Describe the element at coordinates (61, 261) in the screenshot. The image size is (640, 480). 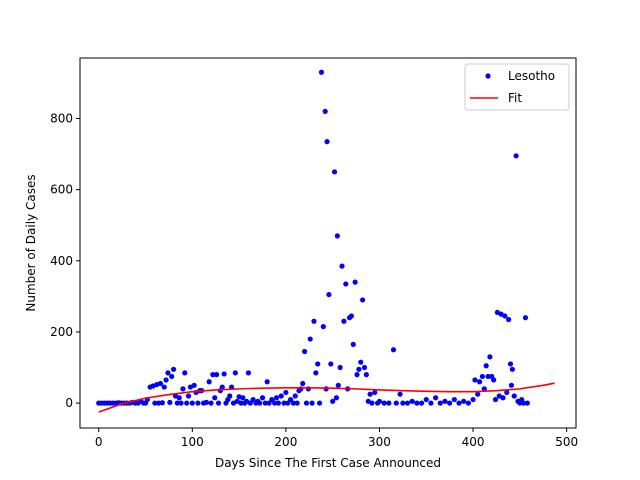
I see `y-tick-label-2: 400` at that location.